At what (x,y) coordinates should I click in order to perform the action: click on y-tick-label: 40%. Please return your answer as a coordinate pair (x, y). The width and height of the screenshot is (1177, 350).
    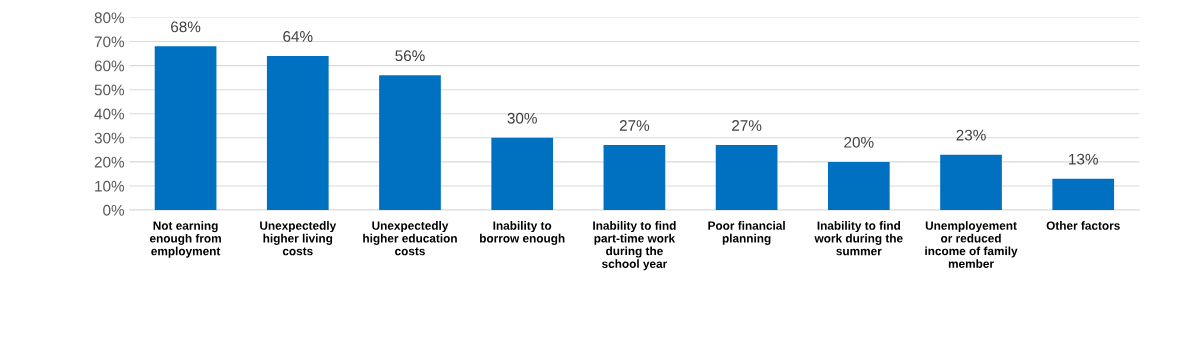
    Looking at the image, I should click on (109, 114).